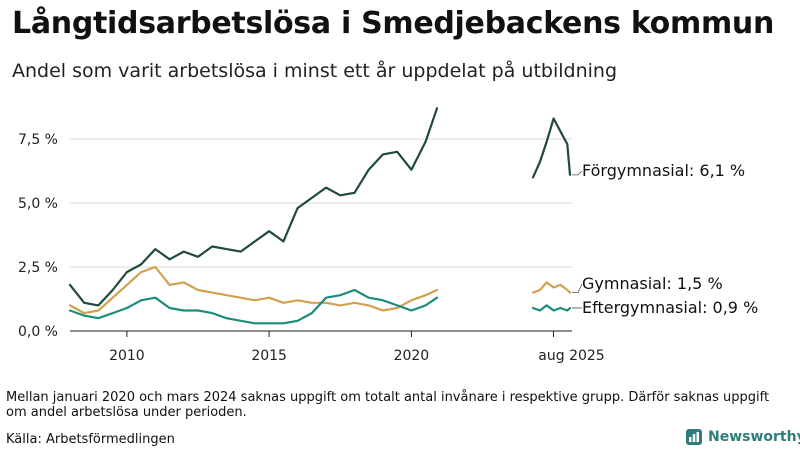 This screenshot has height=450, width=800. I want to click on newsworthy-logo: Newsworthy, so click(743, 437).